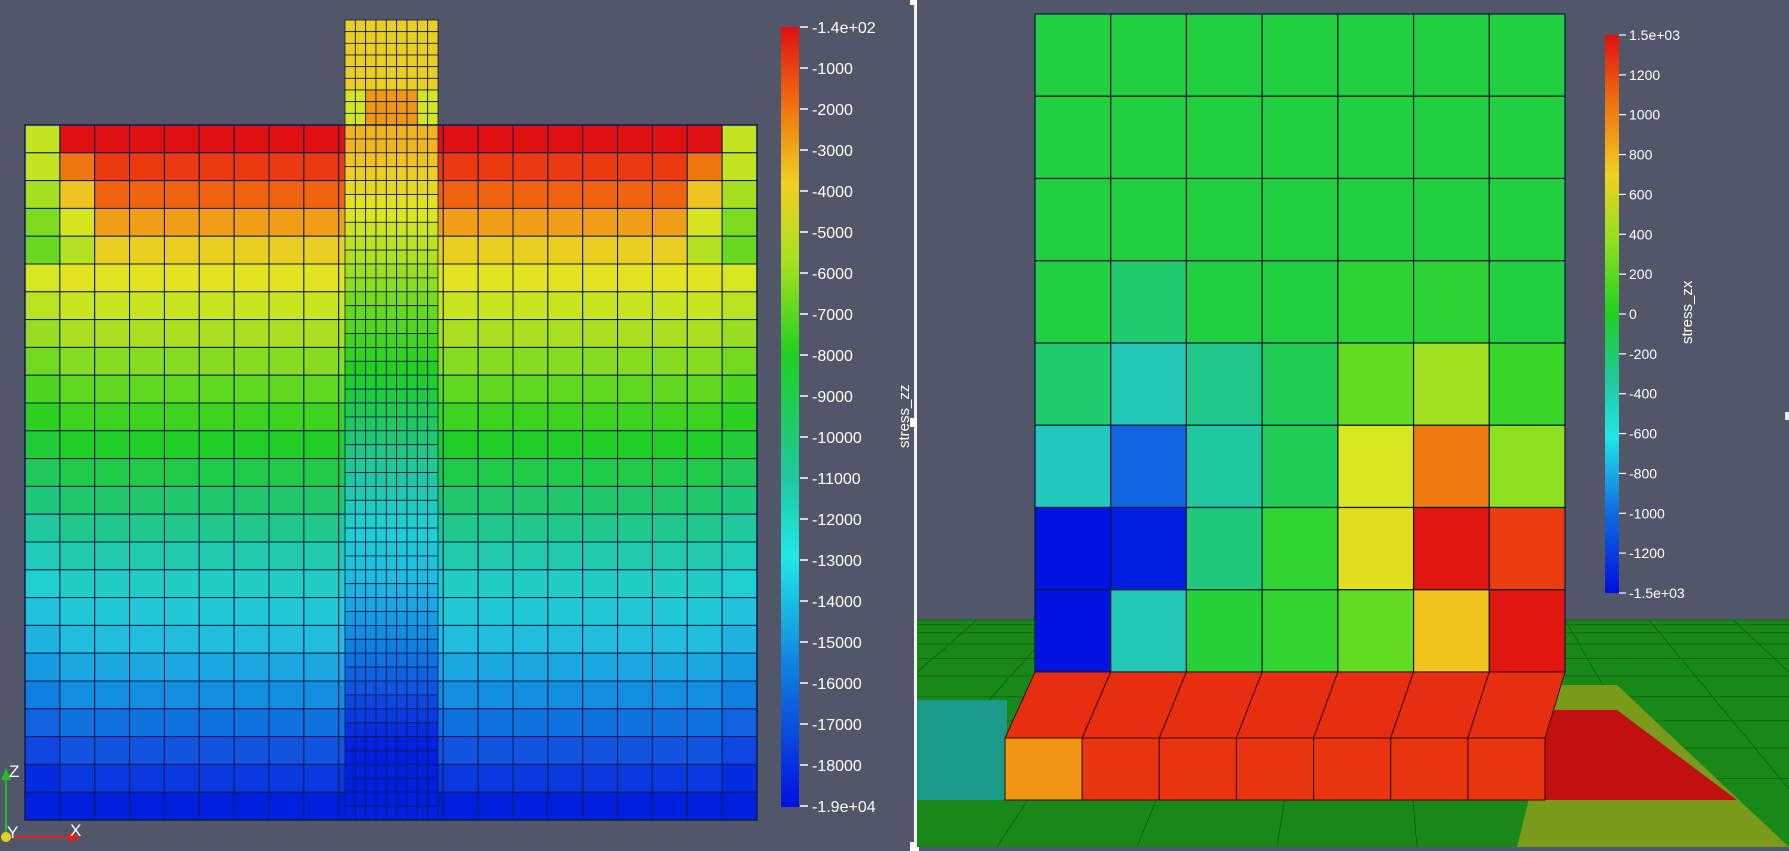 The width and height of the screenshot is (1789, 851). What do you see at coordinates (12, 832) in the screenshot?
I see `y-axis-label: Y` at bounding box center [12, 832].